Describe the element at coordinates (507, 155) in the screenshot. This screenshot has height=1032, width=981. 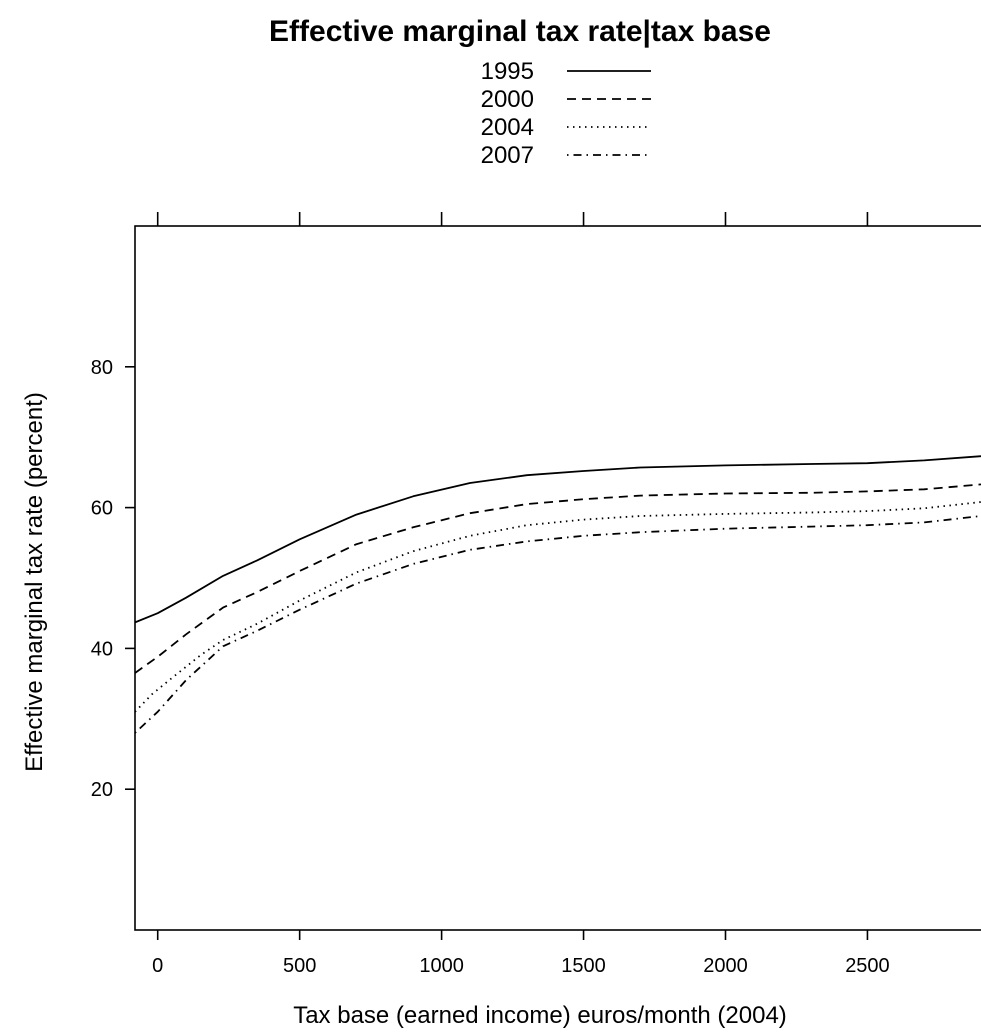
I see `legend-label-2007: 2007` at that location.